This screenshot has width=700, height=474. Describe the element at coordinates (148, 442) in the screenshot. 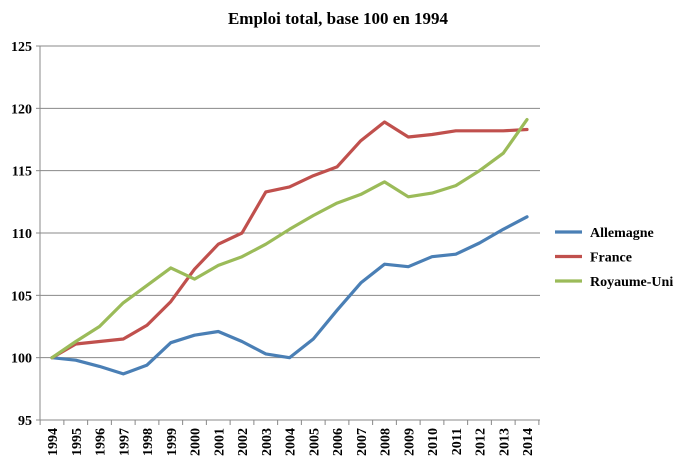

I see `x-tick-label: 1998` at that location.